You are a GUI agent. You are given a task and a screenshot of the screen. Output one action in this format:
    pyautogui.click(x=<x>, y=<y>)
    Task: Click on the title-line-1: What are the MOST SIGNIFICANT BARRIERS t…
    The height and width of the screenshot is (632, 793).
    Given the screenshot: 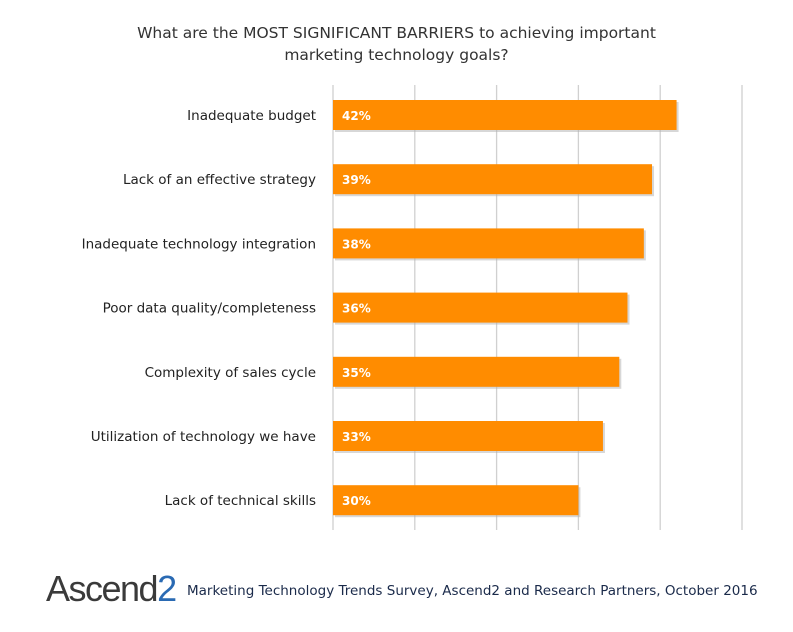 What is the action you would take?
    pyautogui.click(x=396, y=33)
    